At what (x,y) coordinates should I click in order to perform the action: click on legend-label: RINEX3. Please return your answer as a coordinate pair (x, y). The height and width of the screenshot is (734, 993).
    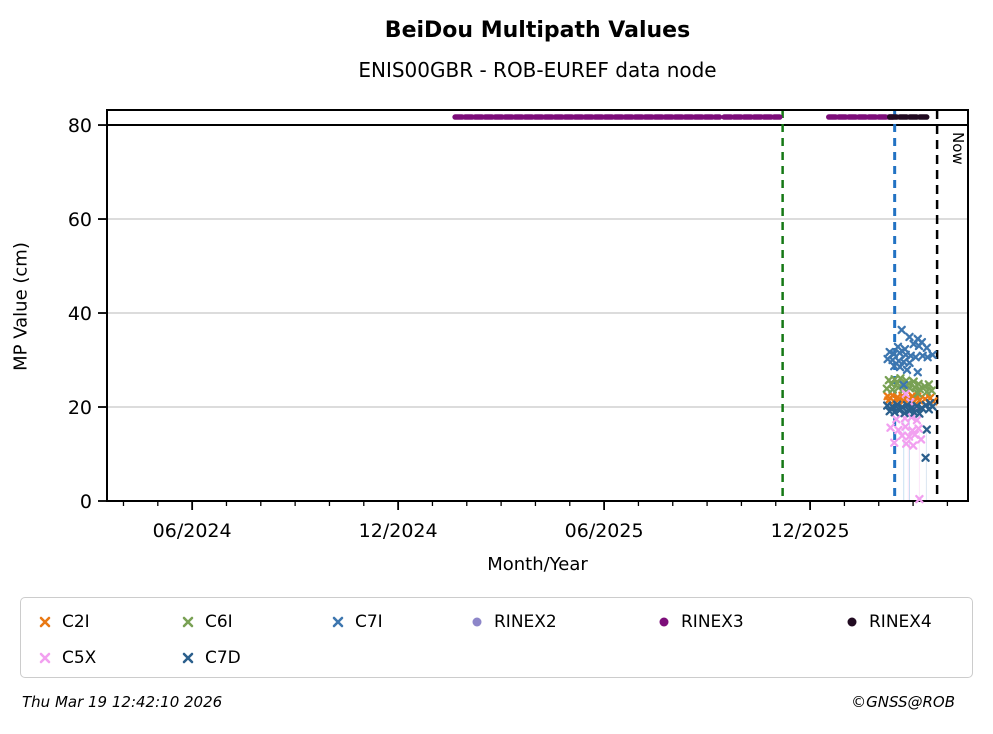
    Looking at the image, I should click on (712, 622).